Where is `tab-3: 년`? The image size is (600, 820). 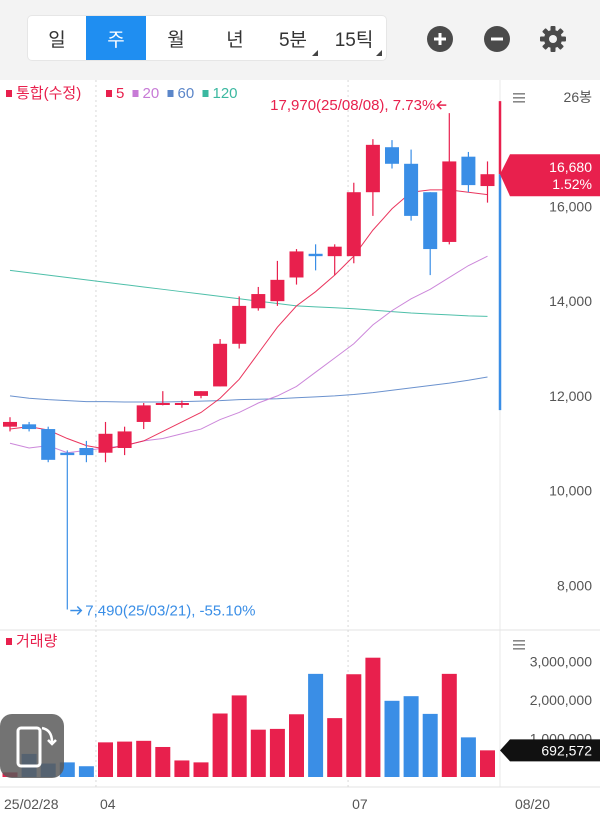
tab-3: 년 is located at coordinates (235, 38).